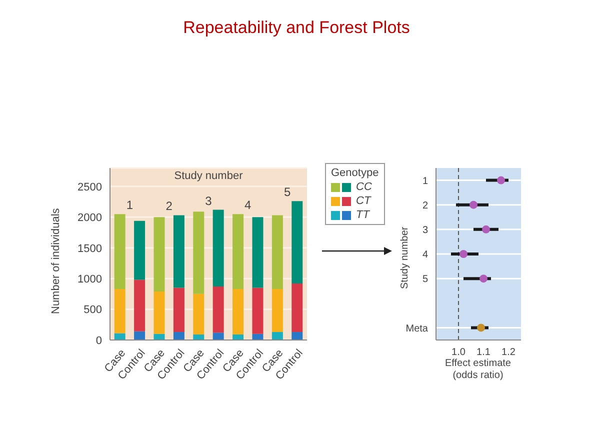  What do you see at coordinates (90, 279) in the screenshot?
I see `y-tick-label: 1000` at bounding box center [90, 279].